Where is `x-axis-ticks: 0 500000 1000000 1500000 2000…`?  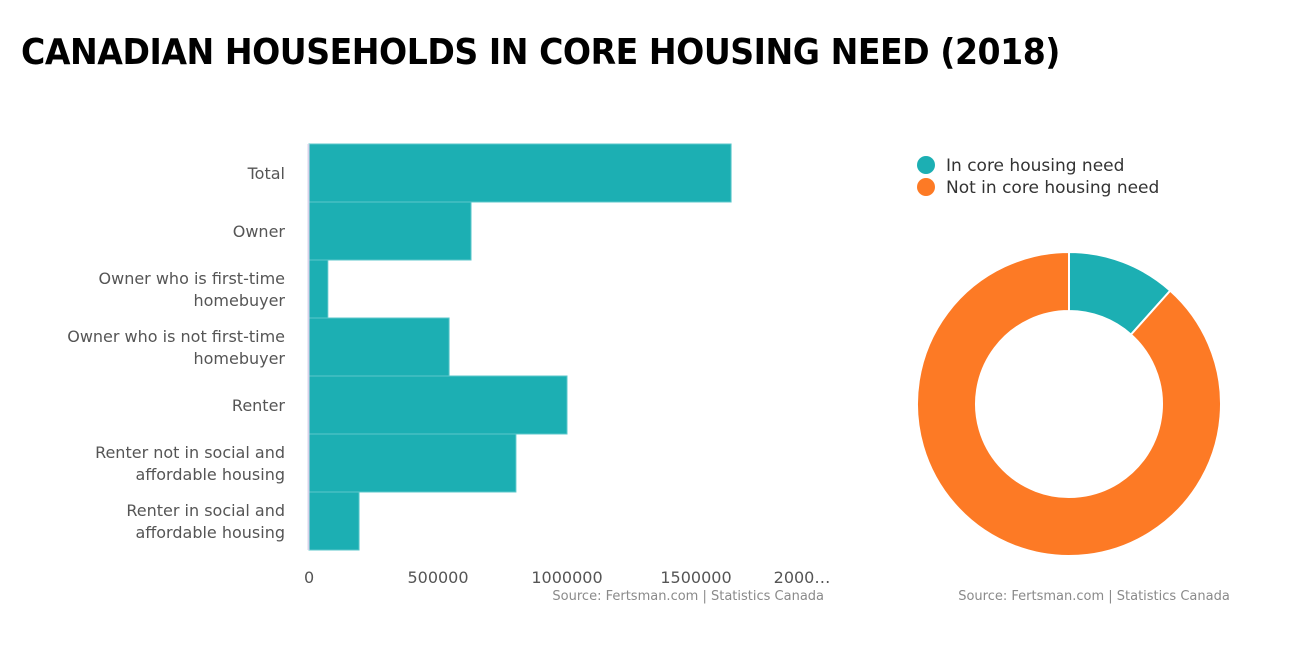 x-axis-ticks: 0 500000 1000000 1500000 2000… is located at coordinates (567, 577).